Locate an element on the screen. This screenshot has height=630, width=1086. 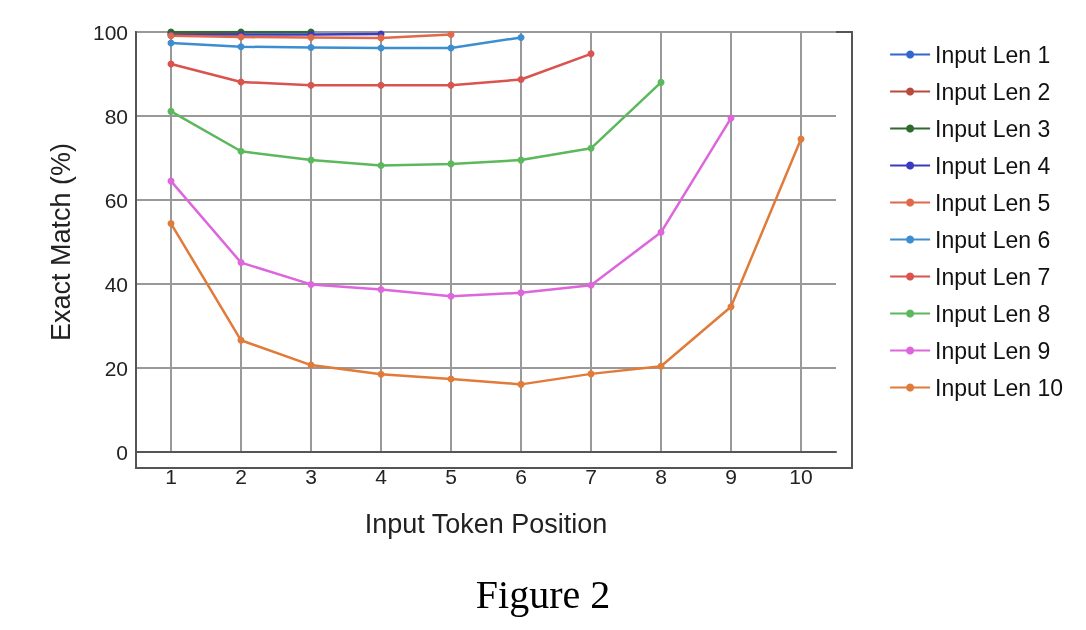
legend-label: Input Len 3 is located at coordinates (993, 128).